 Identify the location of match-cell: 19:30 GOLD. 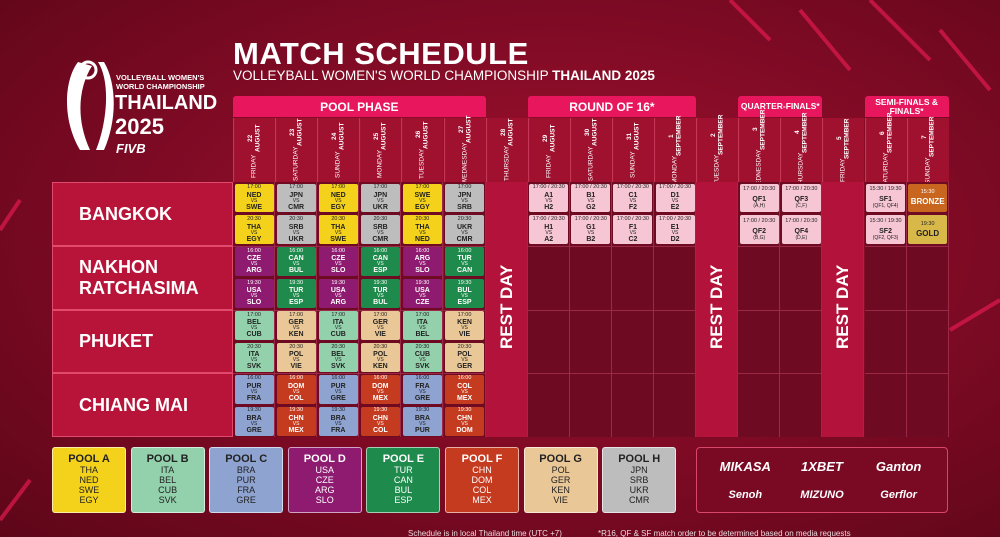
(928, 230).